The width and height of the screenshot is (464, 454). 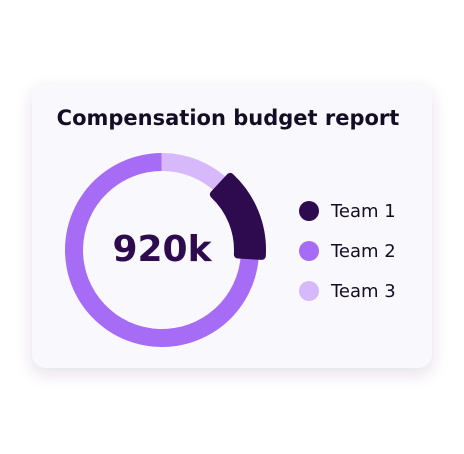 I want to click on legend-label: Team 2, so click(x=363, y=251).